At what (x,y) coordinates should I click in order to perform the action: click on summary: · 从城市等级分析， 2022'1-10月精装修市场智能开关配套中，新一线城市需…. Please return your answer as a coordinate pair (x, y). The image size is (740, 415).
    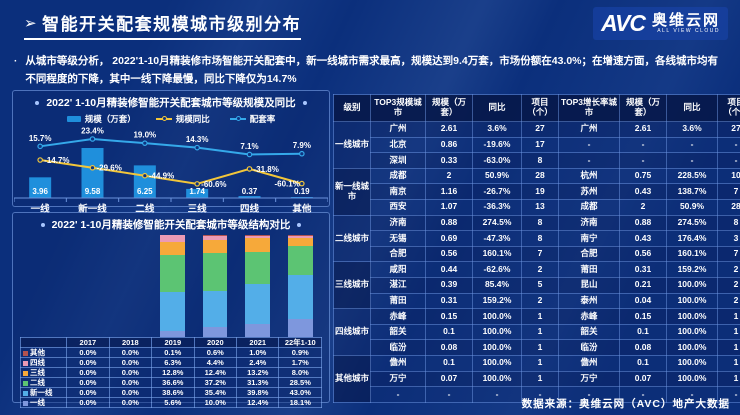
    Looking at the image, I should click on (371, 71).